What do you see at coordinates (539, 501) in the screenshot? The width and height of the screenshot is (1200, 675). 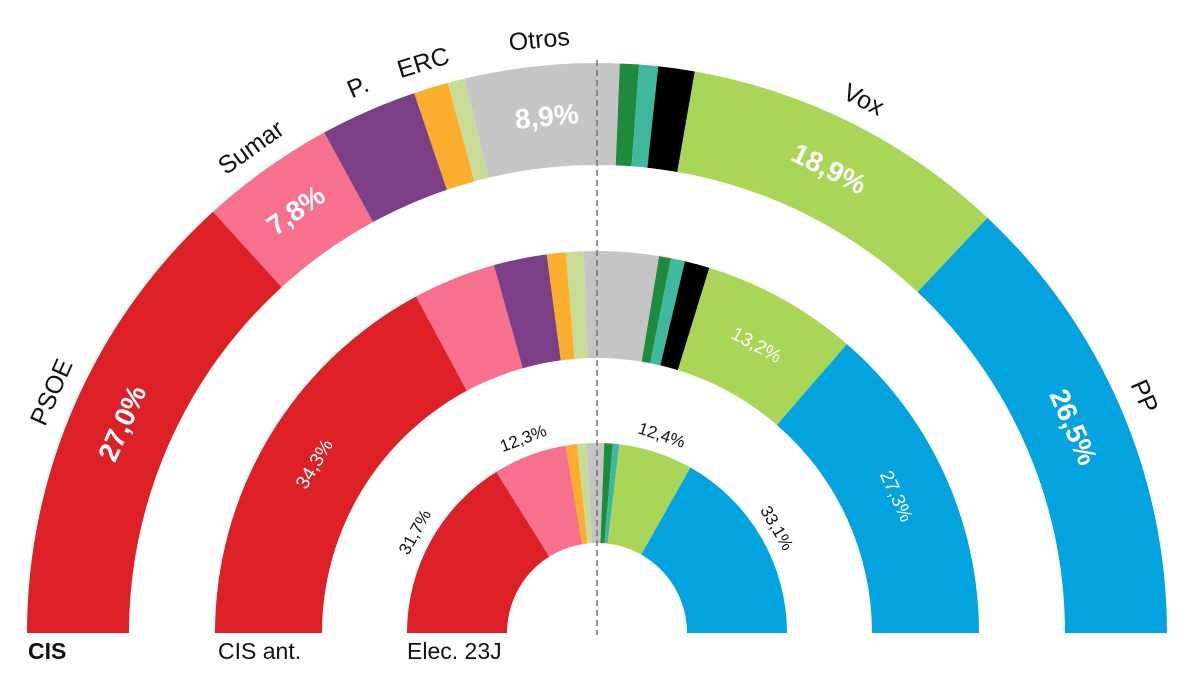 I see `segment-elec23j-sumar` at bounding box center [539, 501].